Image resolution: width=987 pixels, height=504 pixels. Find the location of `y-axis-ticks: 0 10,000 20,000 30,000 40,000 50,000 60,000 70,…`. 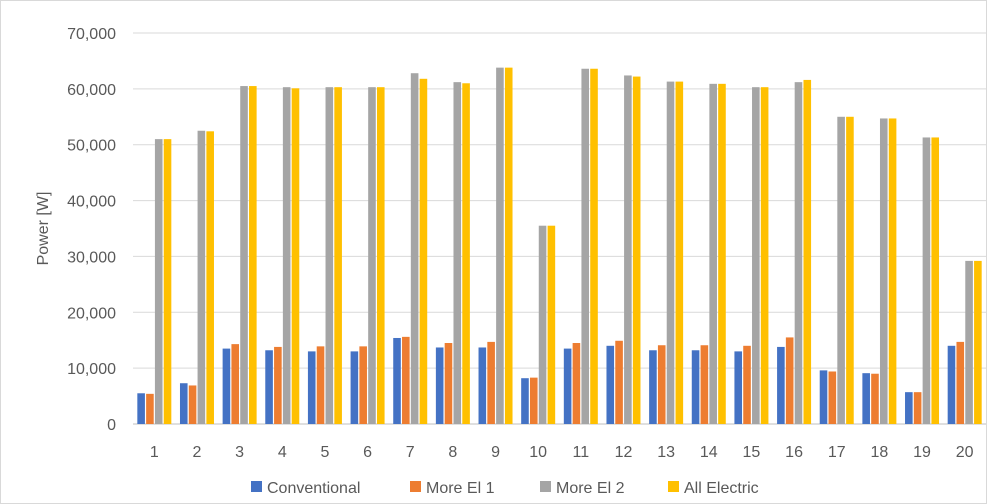

y-axis-ticks: 0 10,000 20,000 30,000 40,000 50,000 60,000 70,… is located at coordinates (91, 230).